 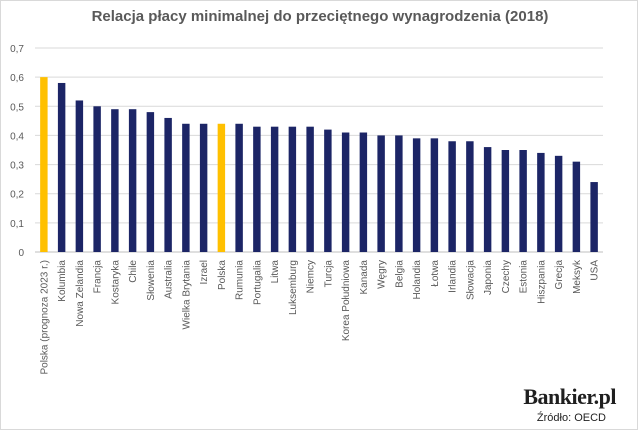 I want to click on y-tick-label: 0, so click(x=21, y=253).